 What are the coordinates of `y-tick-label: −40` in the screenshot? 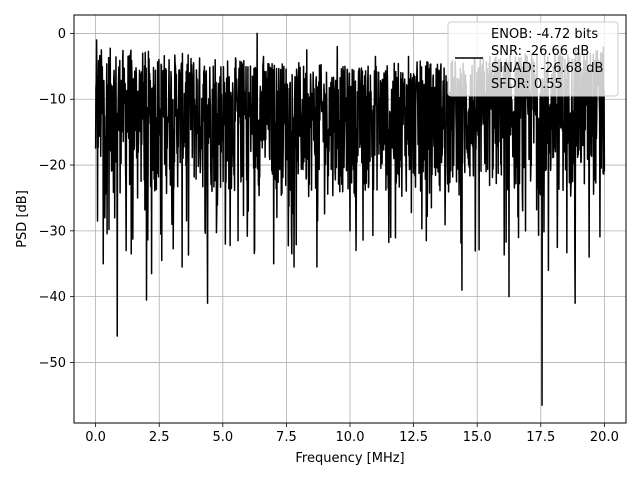 It's located at (52, 297).